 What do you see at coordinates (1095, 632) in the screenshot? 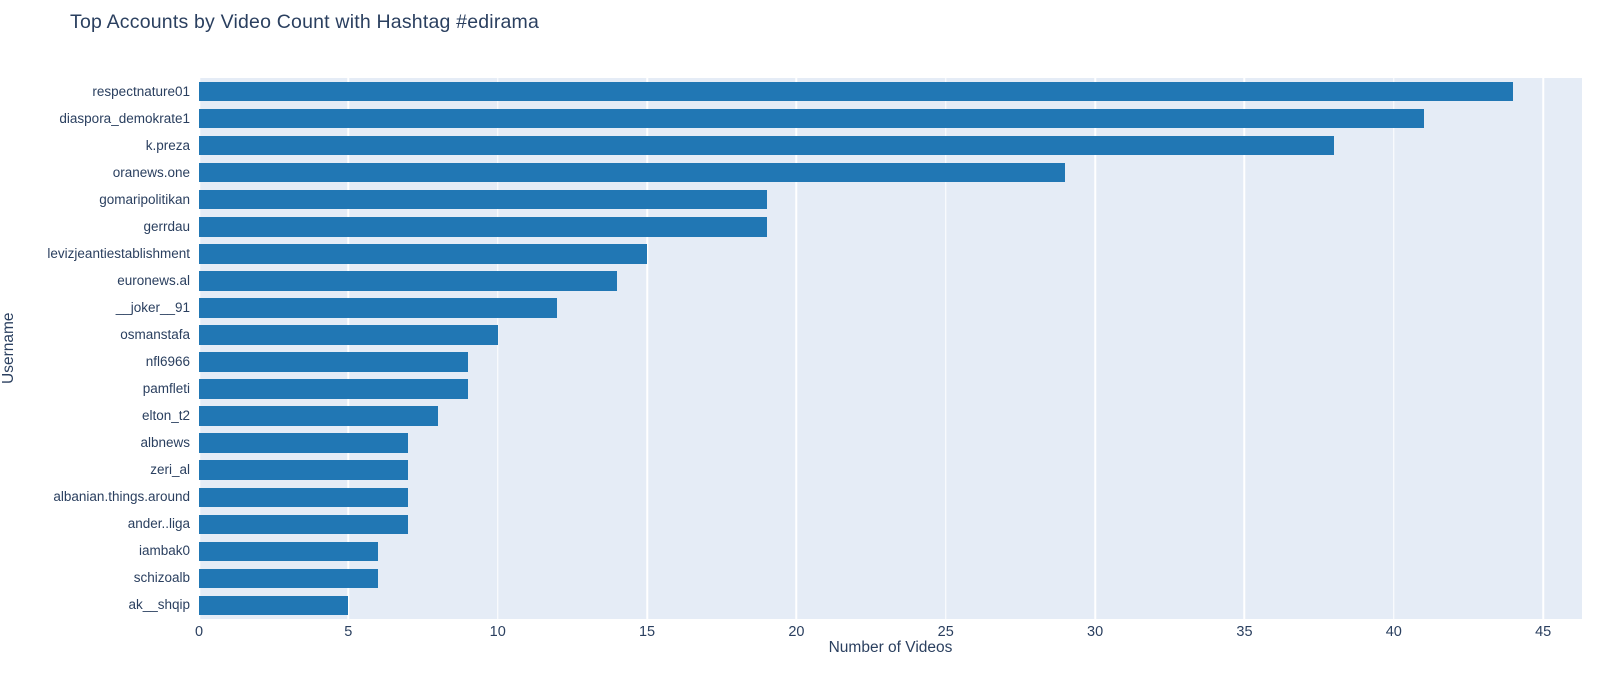
I see `x-tick-label: 30` at bounding box center [1095, 632].